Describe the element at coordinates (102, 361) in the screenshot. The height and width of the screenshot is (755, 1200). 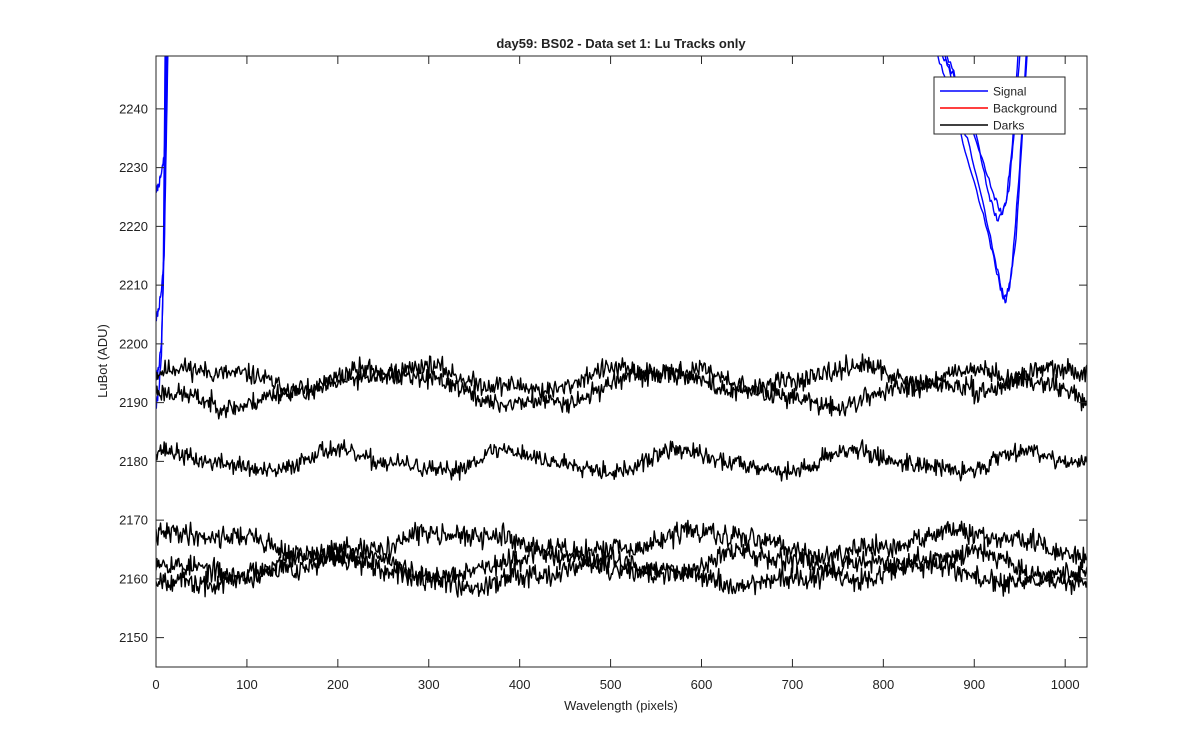
I see `y-axis-label: LuBot (ADU)` at that location.